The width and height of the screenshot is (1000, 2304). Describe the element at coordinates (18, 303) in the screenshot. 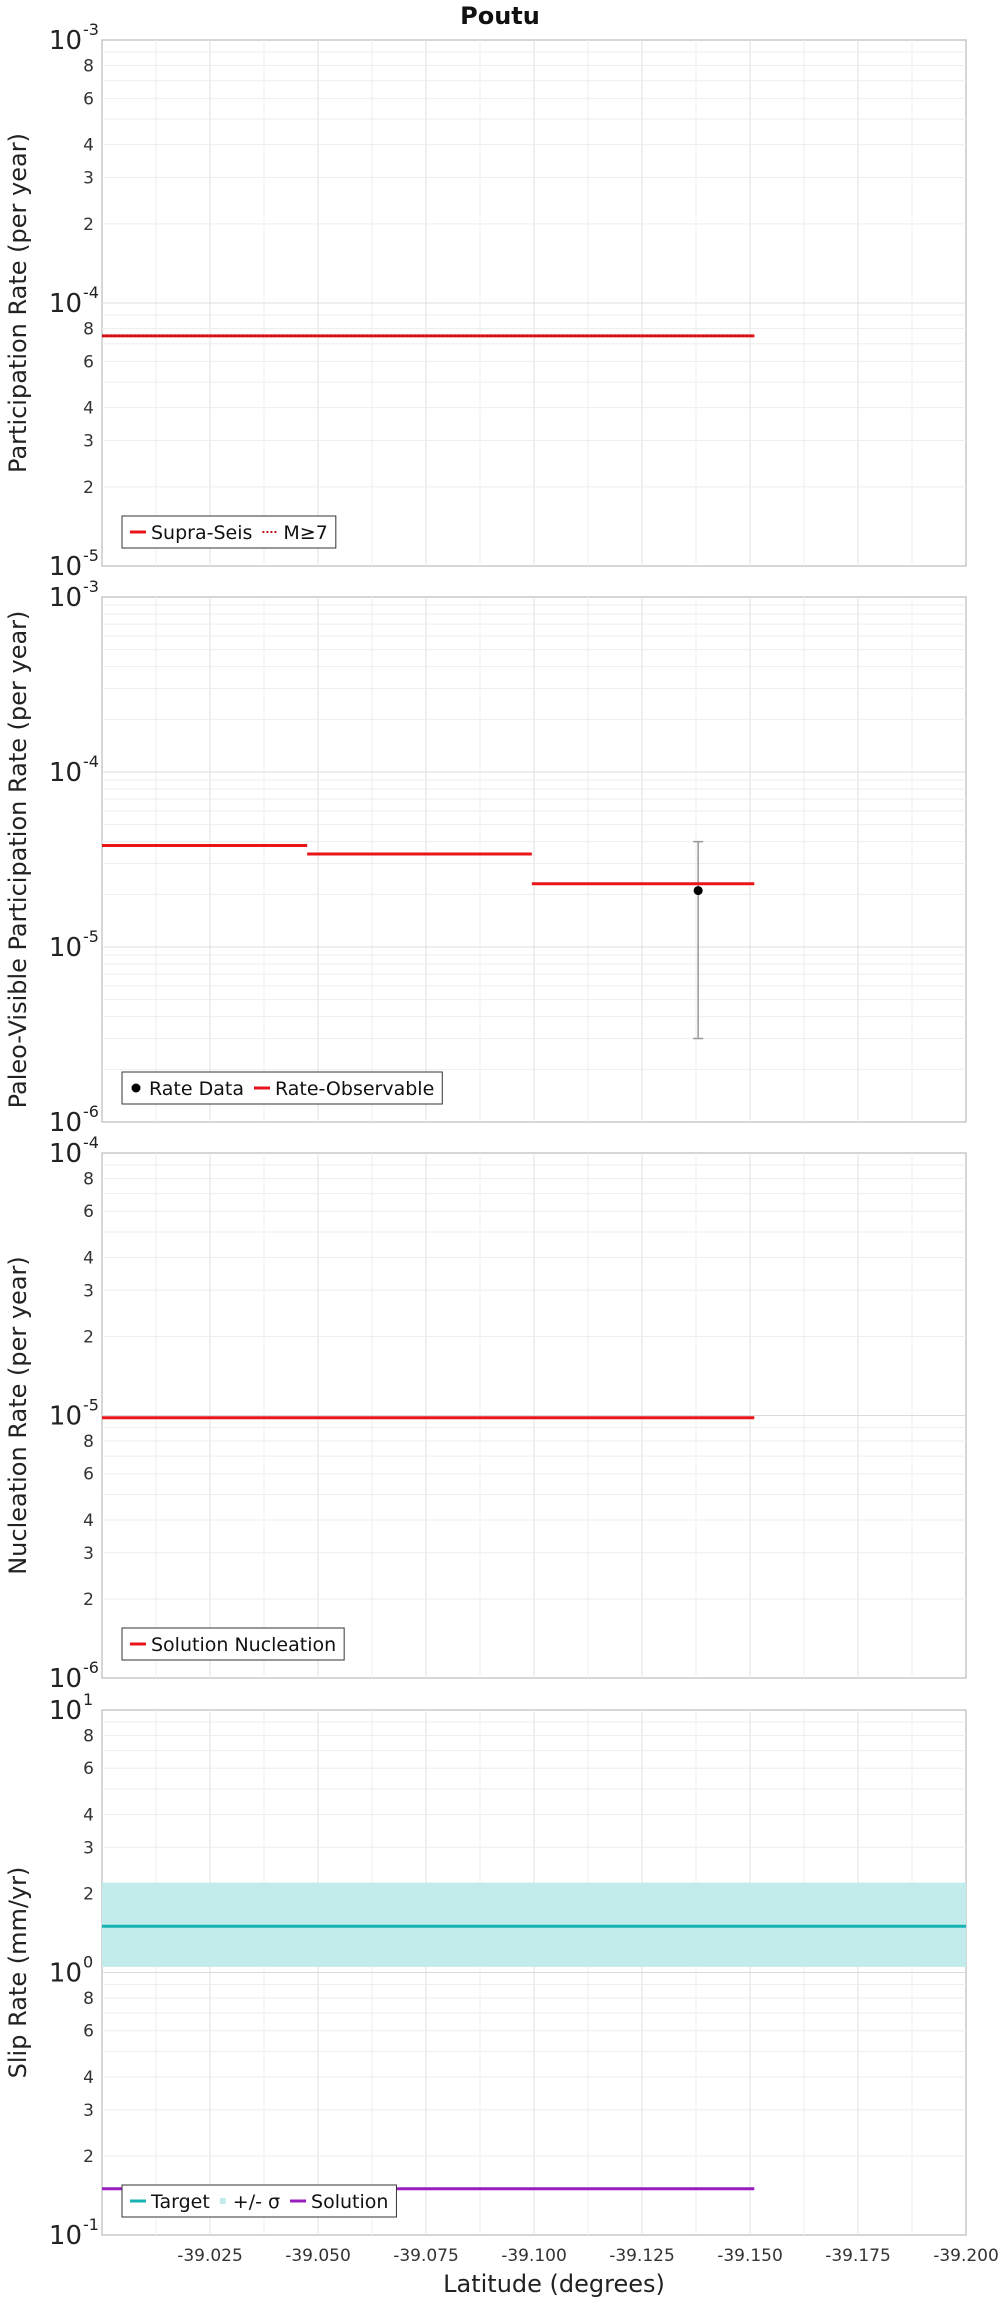

I see `y-axis-label: Participation Rate (per year)` at that location.